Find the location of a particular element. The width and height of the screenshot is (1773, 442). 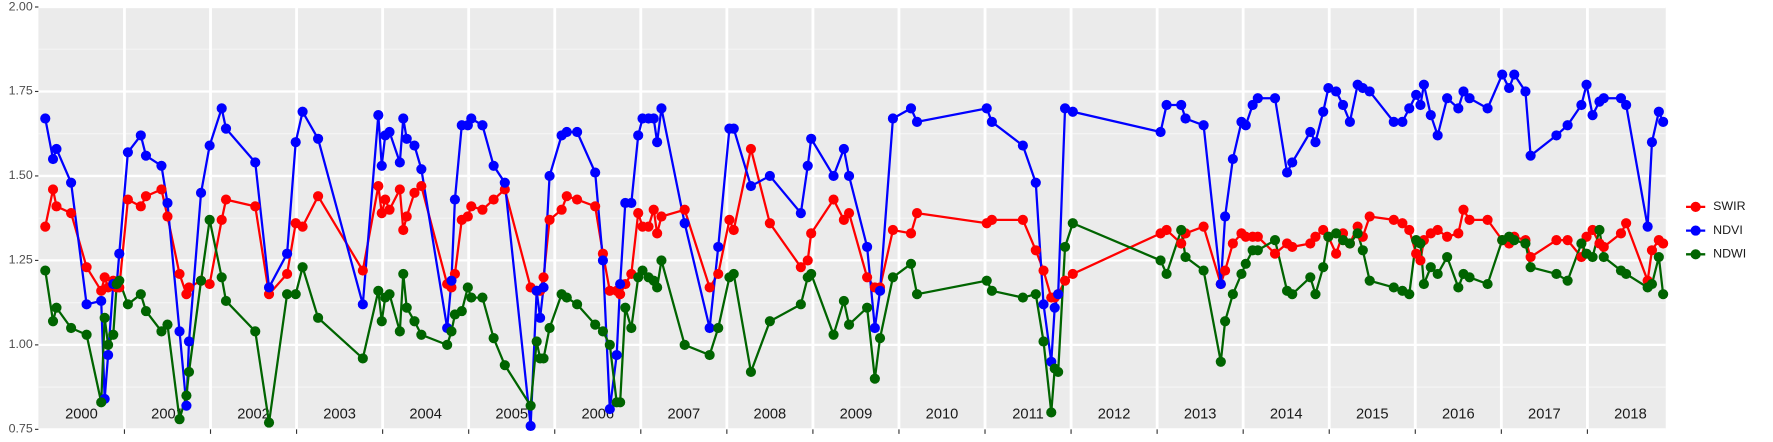

year-label: 2007 is located at coordinates (683, 415).